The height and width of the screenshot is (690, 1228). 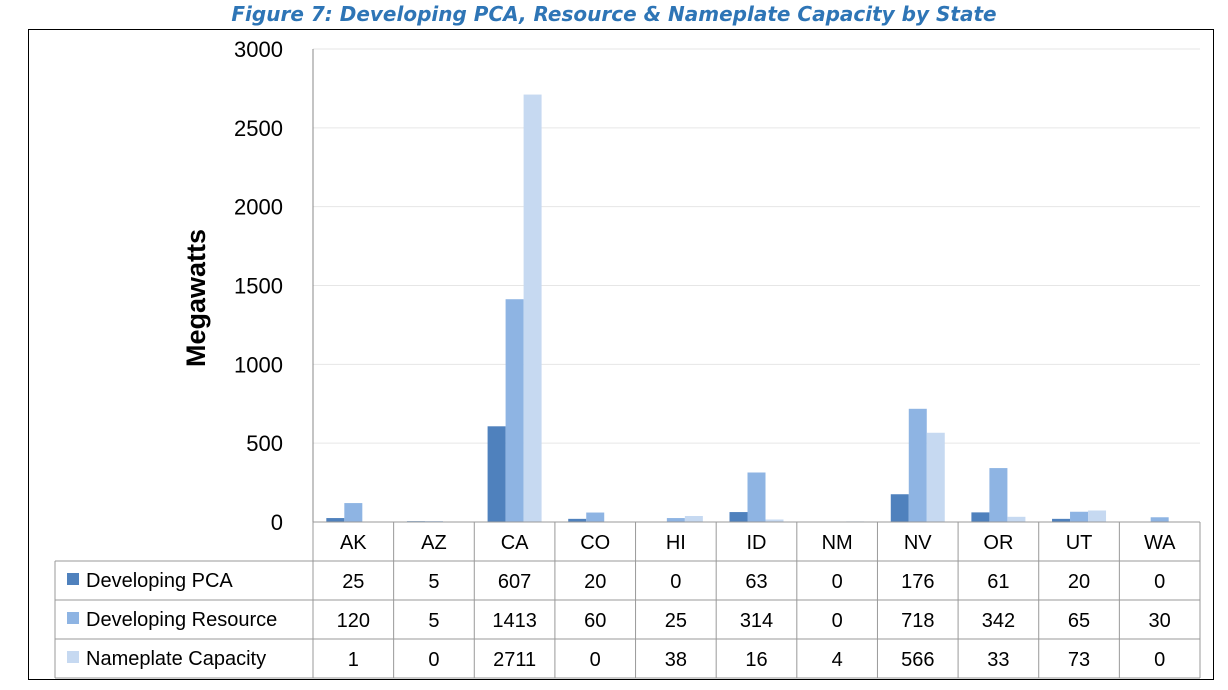 What do you see at coordinates (998, 582) in the screenshot?
I see `table-cell: 61` at bounding box center [998, 582].